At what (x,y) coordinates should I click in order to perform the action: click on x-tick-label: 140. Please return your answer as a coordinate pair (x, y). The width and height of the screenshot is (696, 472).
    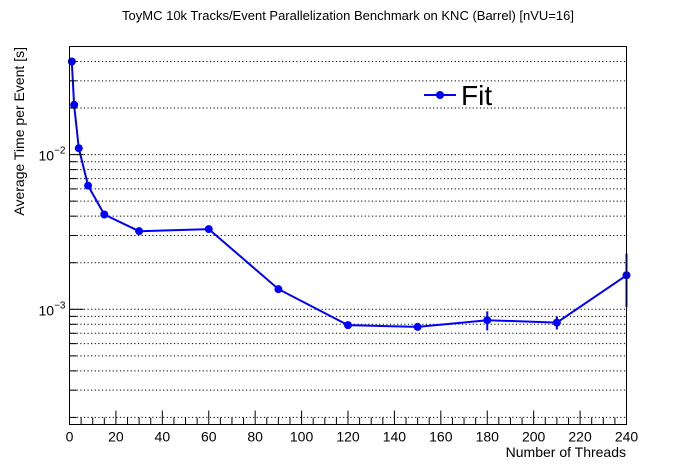
    Looking at the image, I should click on (395, 437).